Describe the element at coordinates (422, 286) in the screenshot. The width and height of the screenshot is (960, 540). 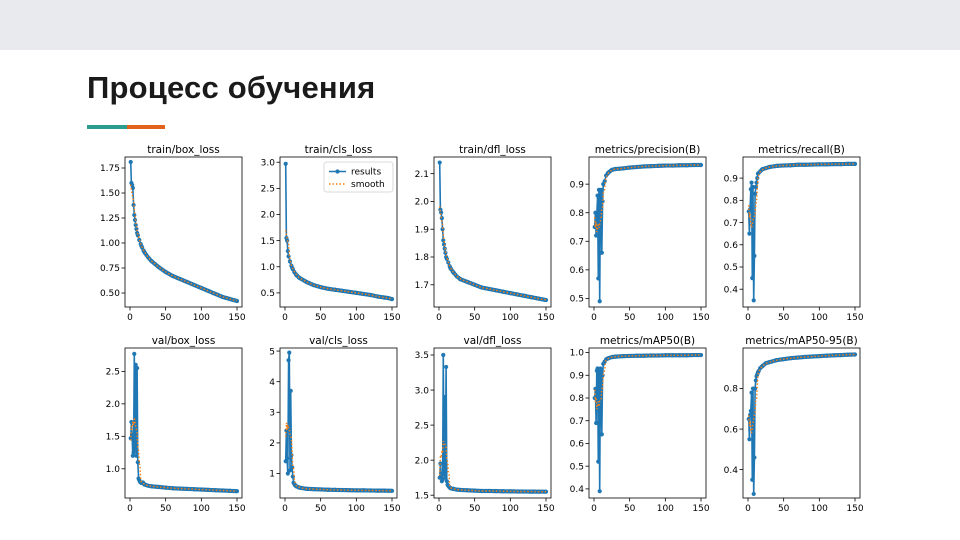
I see `y-tick-label: 1.7` at that location.